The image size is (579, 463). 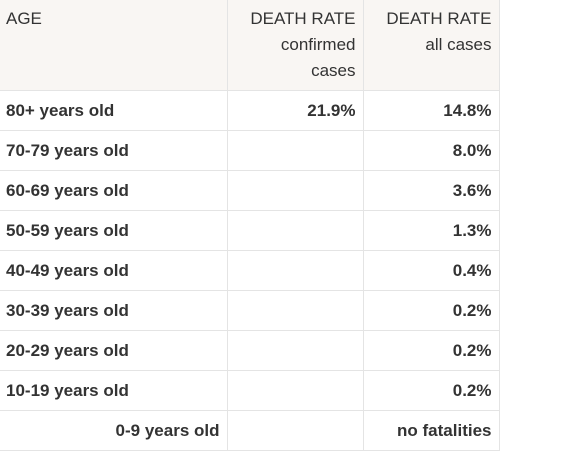 What do you see at coordinates (113, 350) in the screenshot?
I see `age-cell: 20-29 years old` at bounding box center [113, 350].